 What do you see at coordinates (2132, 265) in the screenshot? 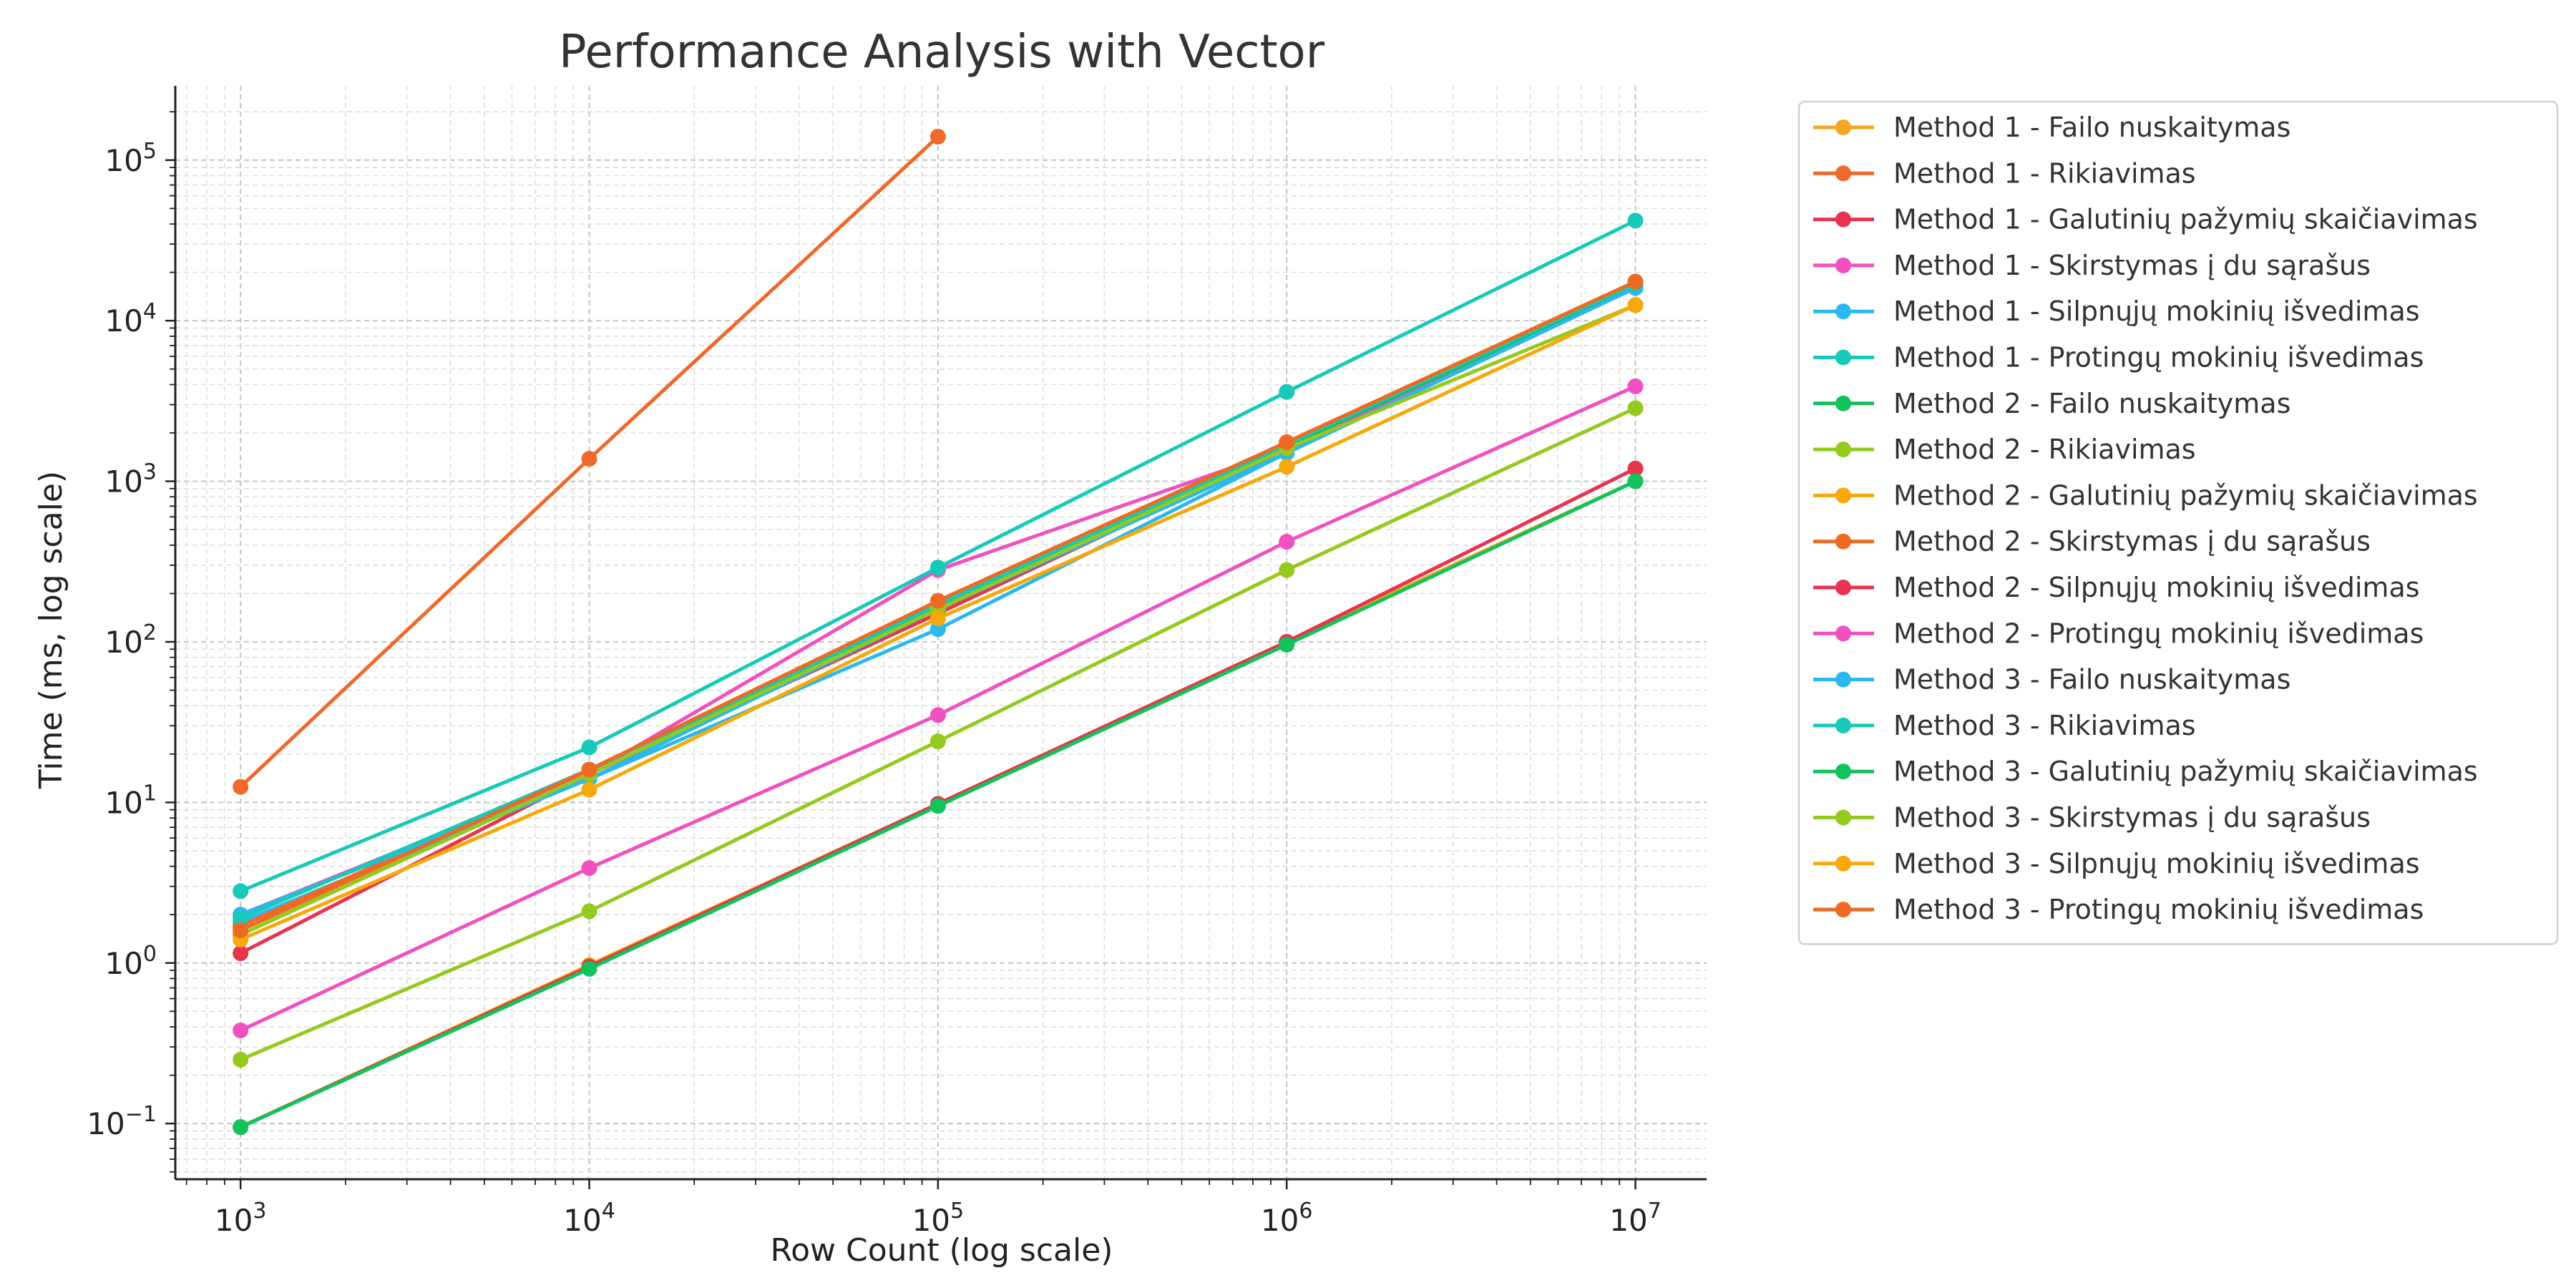
I see `legend-label: Method 1 - Skirstymas į du sąrašus` at bounding box center [2132, 265].